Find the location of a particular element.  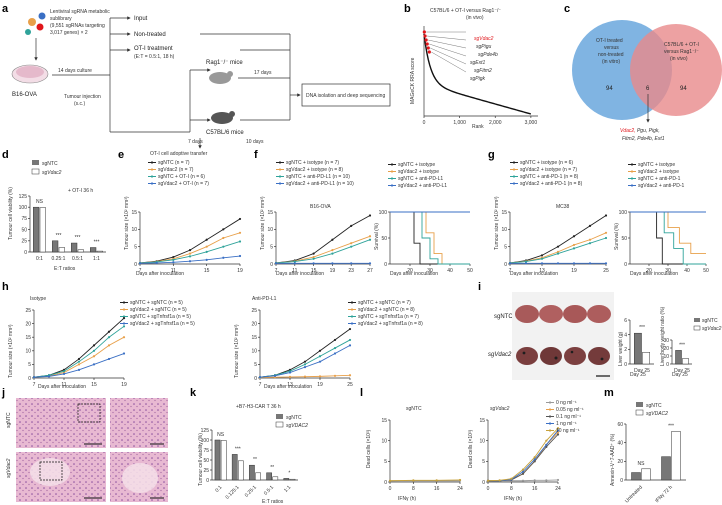

panel-b-label: b is located at coordinates (407, 9).